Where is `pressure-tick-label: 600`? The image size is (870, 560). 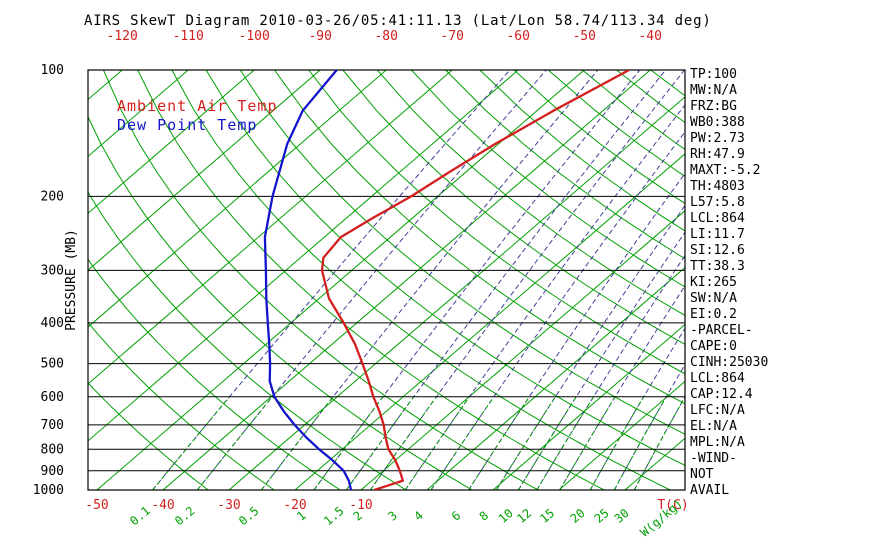 pressure-tick-label: 600 is located at coordinates (52, 397).